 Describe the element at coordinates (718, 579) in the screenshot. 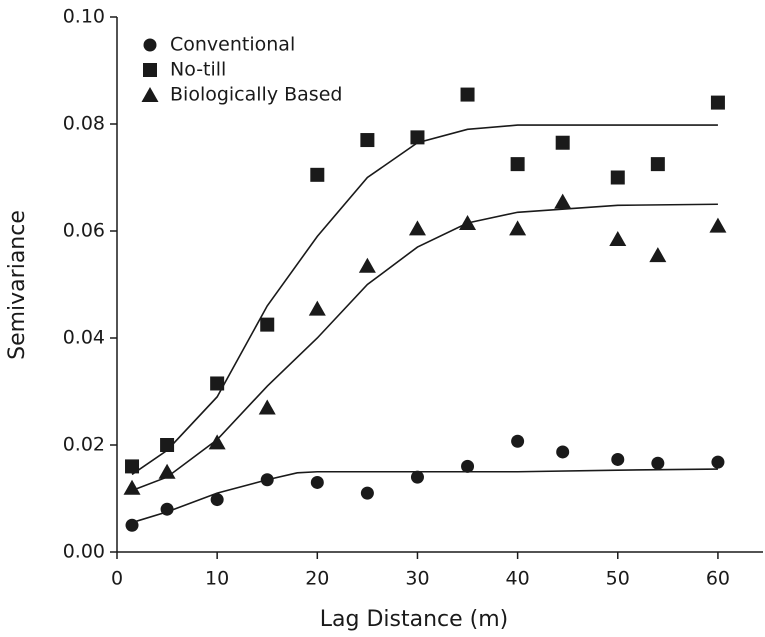

I see `x-tick-label: 60` at that location.